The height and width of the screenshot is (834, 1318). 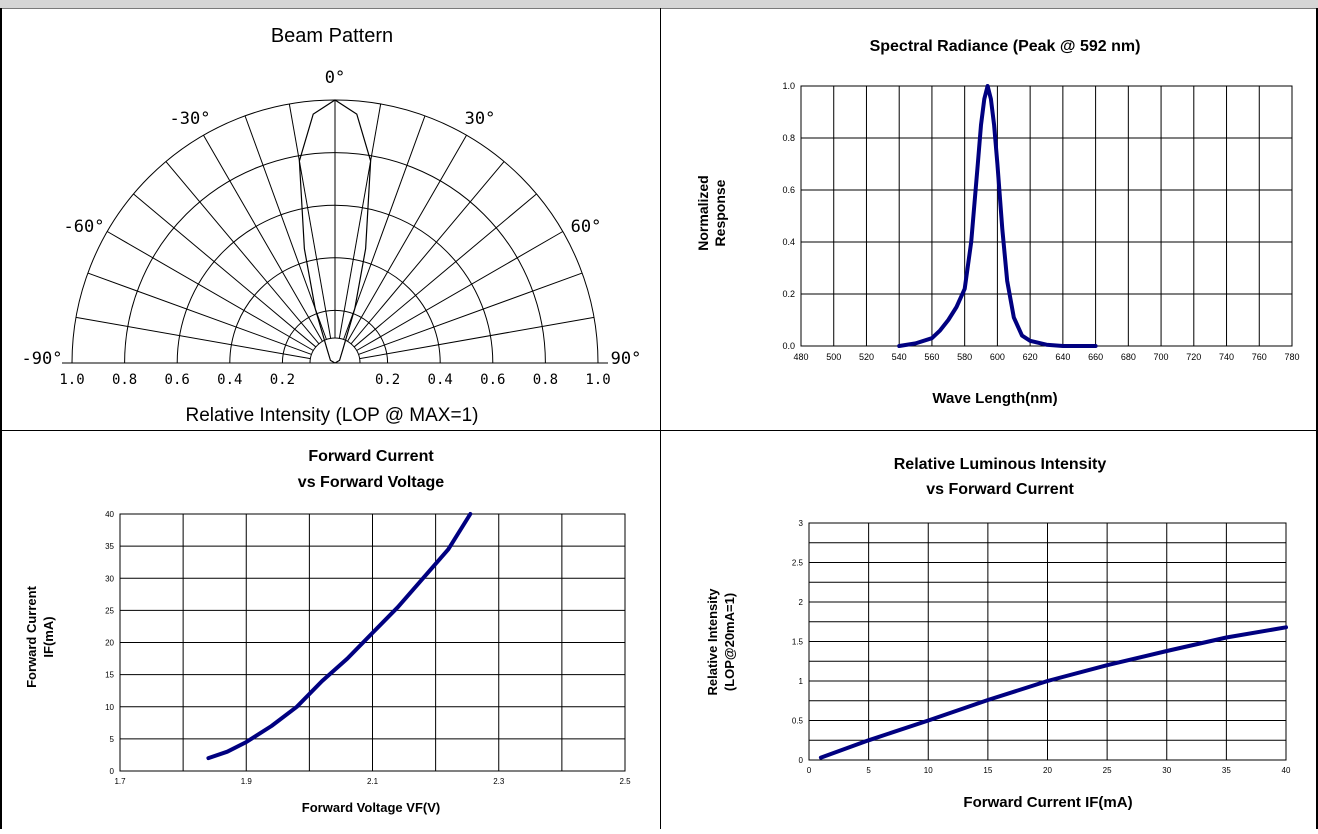 I want to click on angle-label: 60°, so click(x=586, y=227).